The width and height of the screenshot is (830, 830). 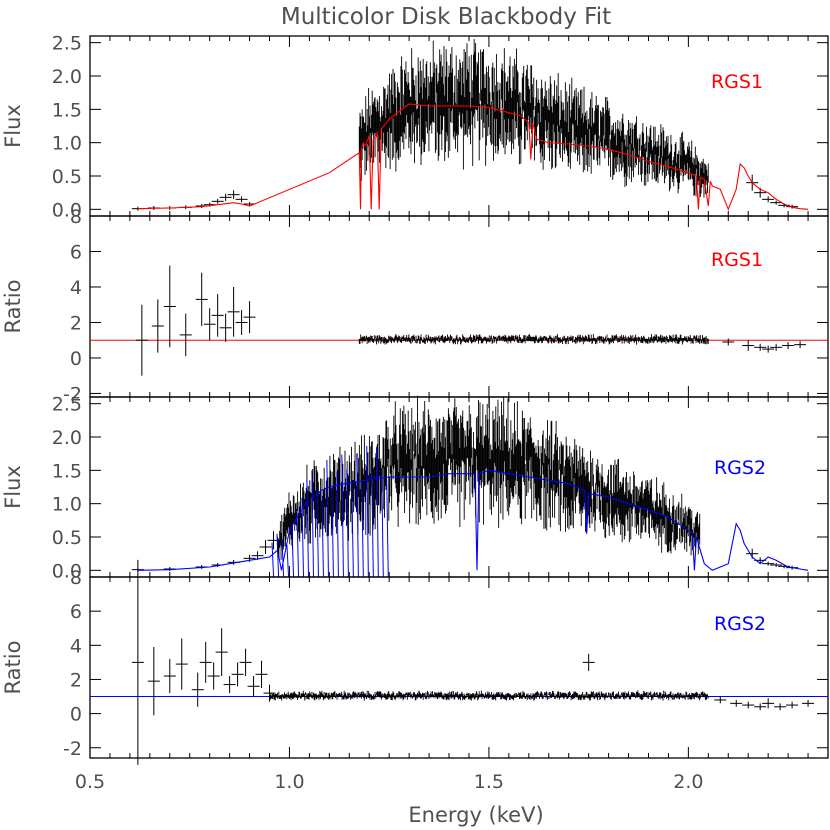 I want to click on x-tick-label: 2.0, so click(x=688, y=782).